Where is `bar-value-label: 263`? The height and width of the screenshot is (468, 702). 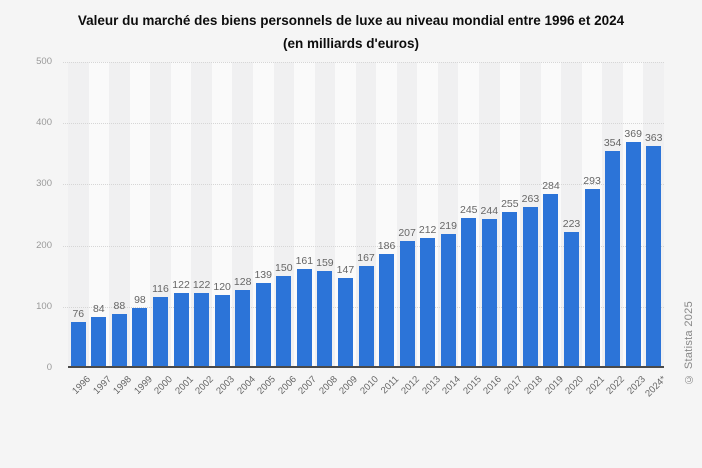
bar-value-label: 263 is located at coordinates (530, 199).